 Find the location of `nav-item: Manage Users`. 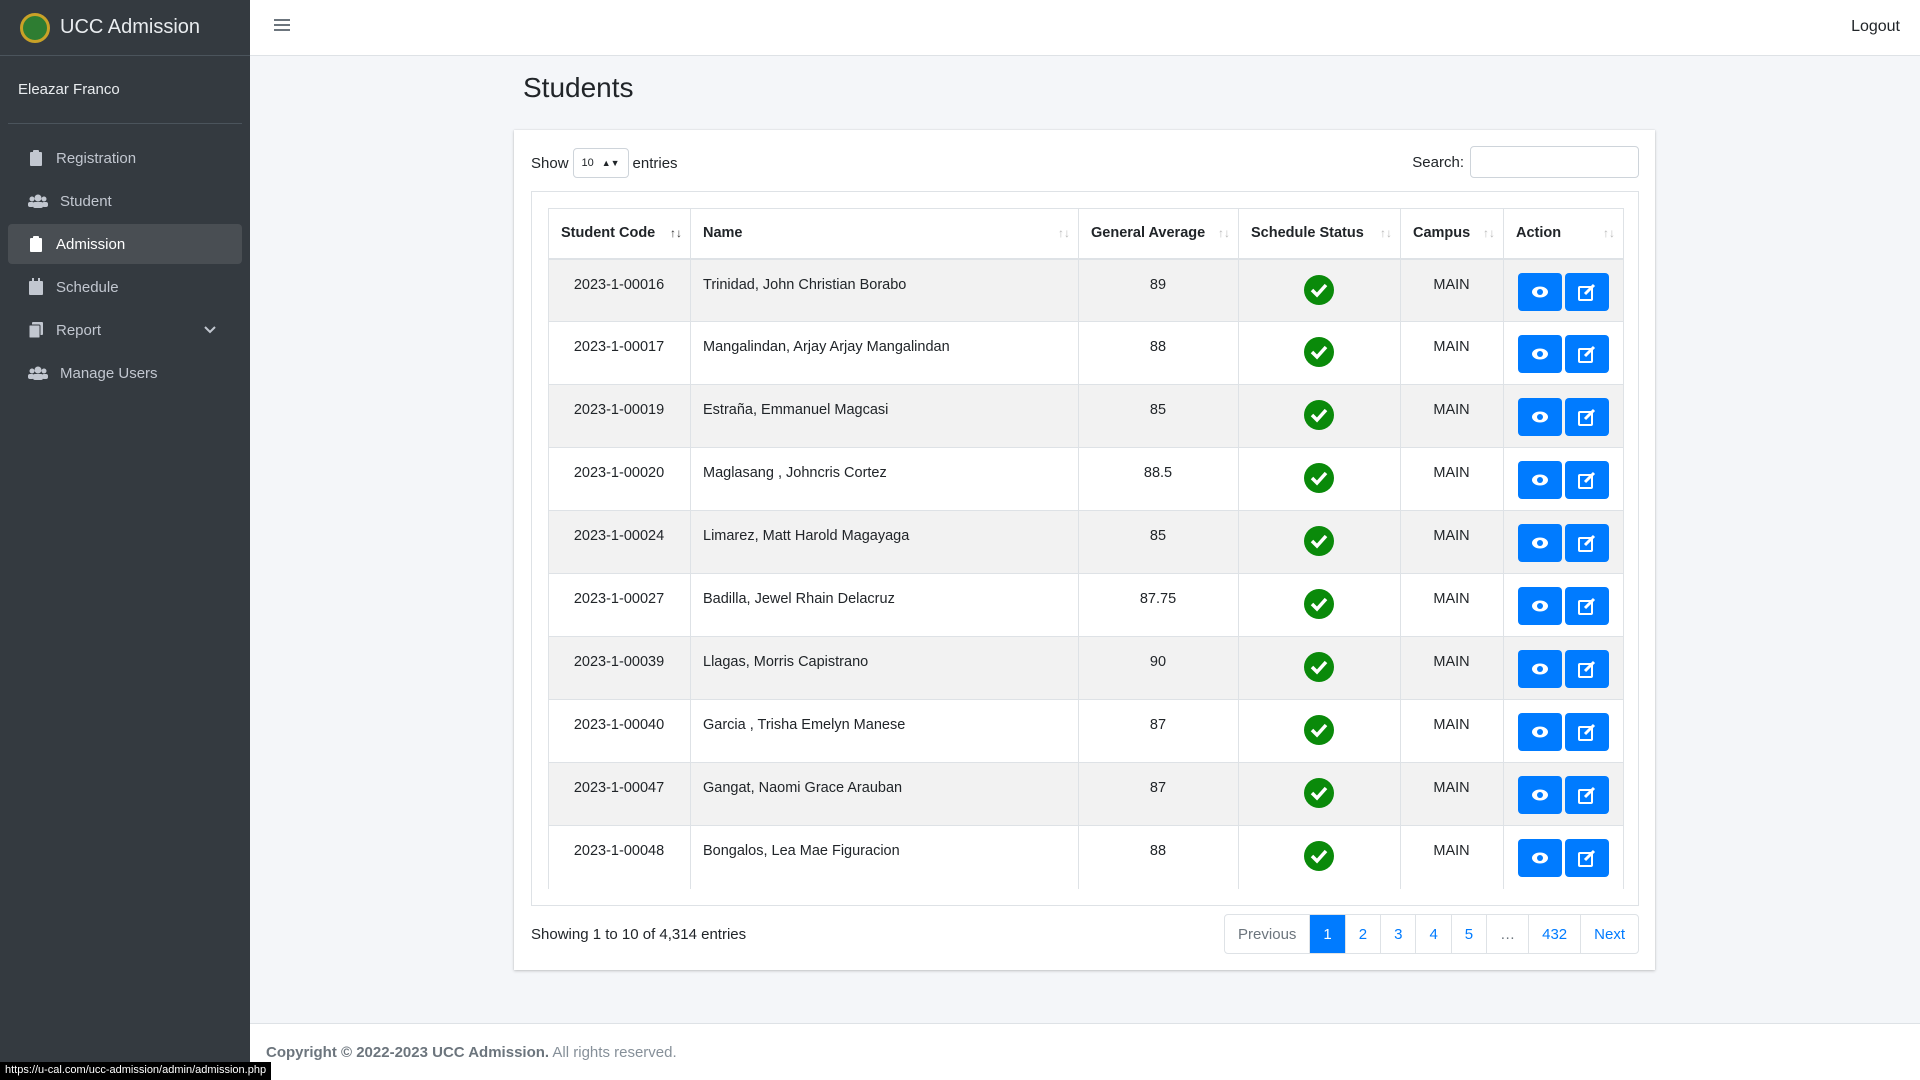

nav-item: Manage Users is located at coordinates (125, 373).